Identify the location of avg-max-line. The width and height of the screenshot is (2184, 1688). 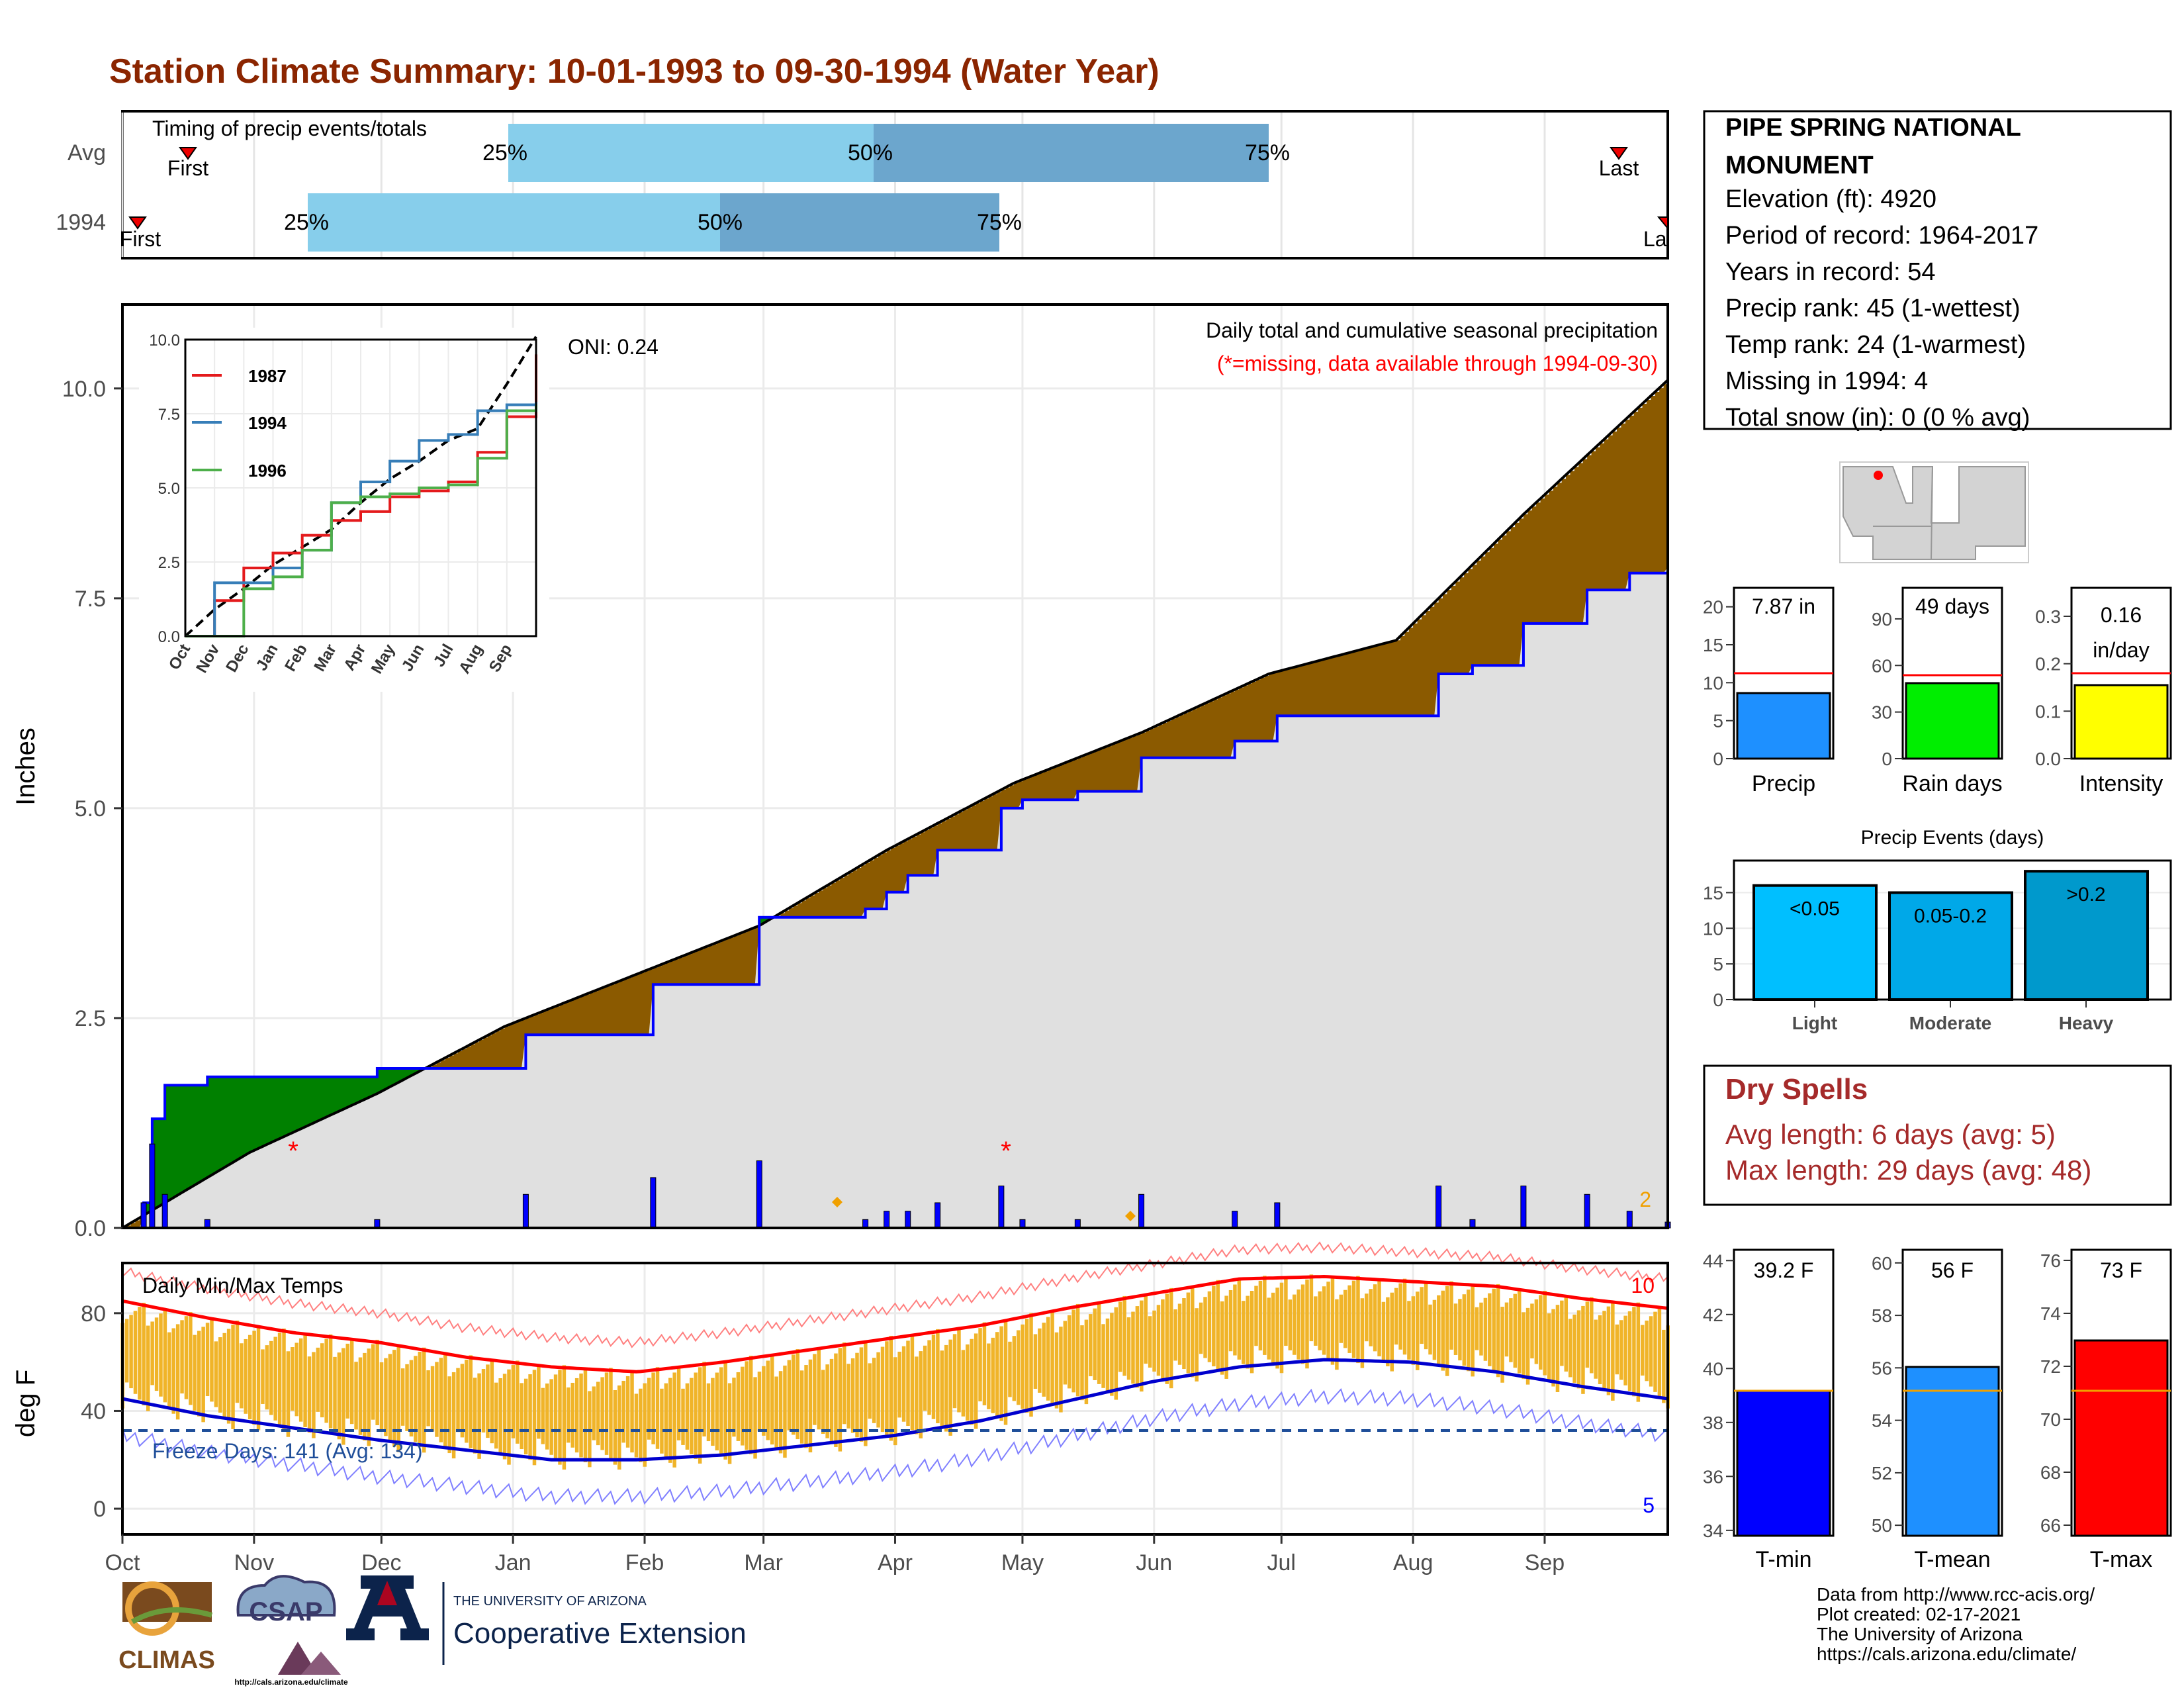
(895, 1324).